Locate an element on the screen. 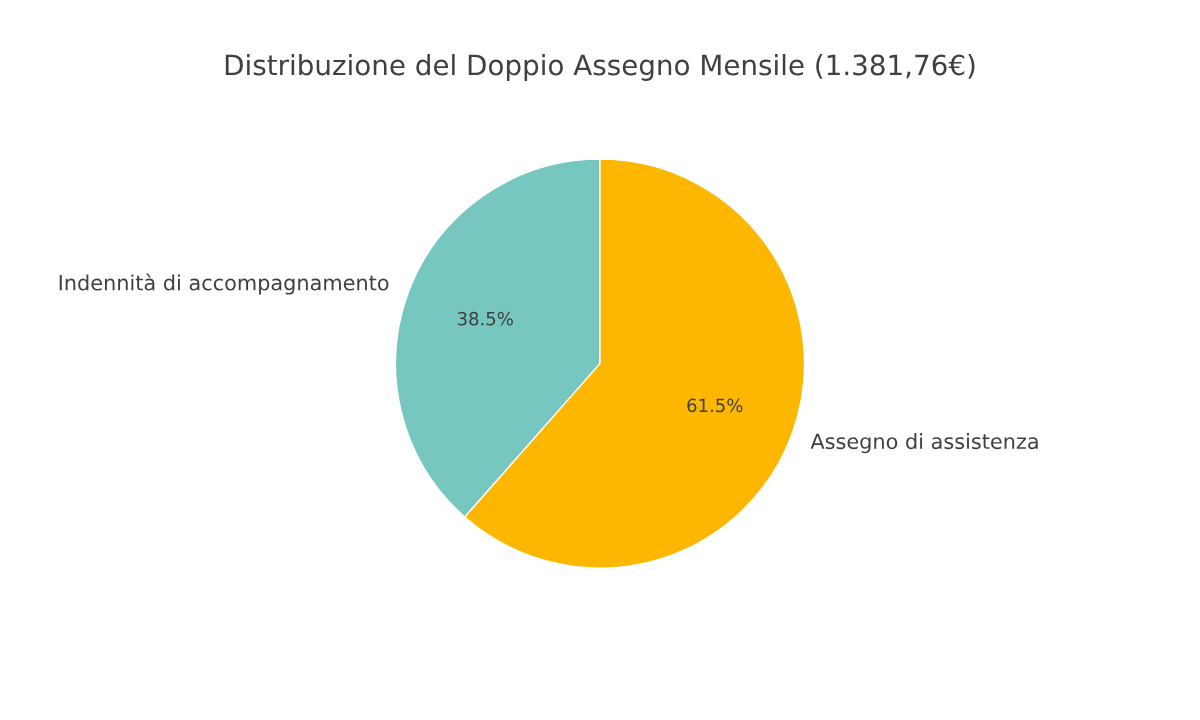 The height and width of the screenshot is (720, 1200). slice-label: Assegno di assistenza is located at coordinates (924, 443).